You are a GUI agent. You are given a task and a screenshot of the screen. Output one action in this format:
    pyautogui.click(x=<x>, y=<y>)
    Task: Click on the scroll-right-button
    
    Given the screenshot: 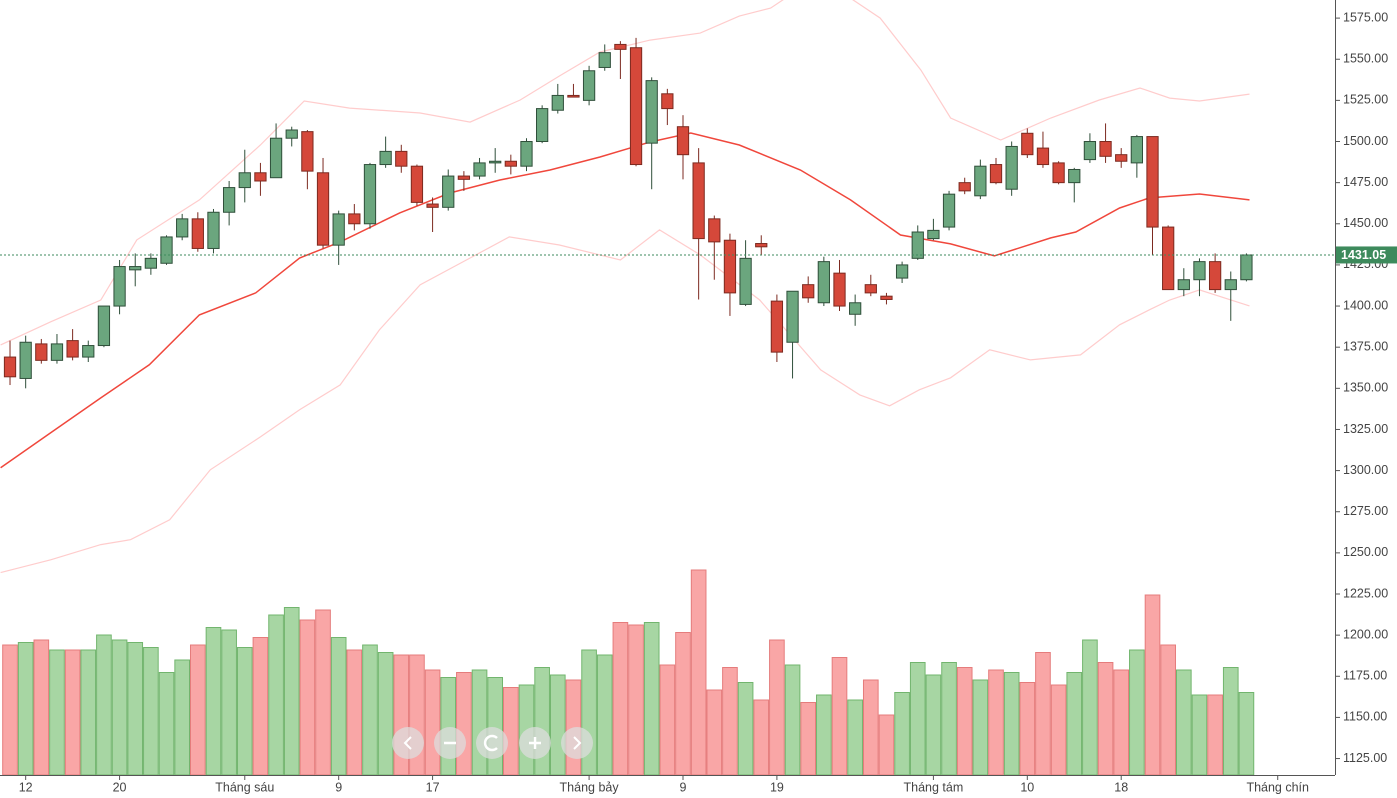 What is the action you would take?
    pyautogui.click(x=577, y=743)
    